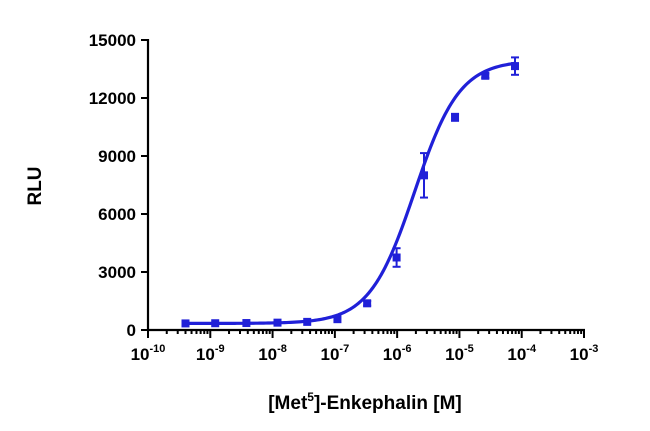 This screenshot has width=650, height=431. I want to click on y-tick-label: 6000, so click(117, 214).